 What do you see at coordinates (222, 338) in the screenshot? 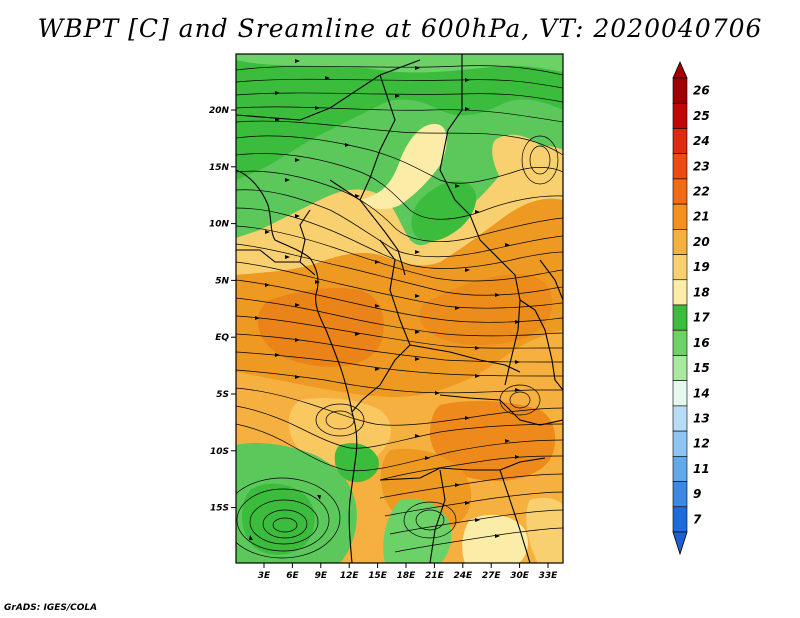
I see `lat-tick-label: EQ` at bounding box center [222, 338].